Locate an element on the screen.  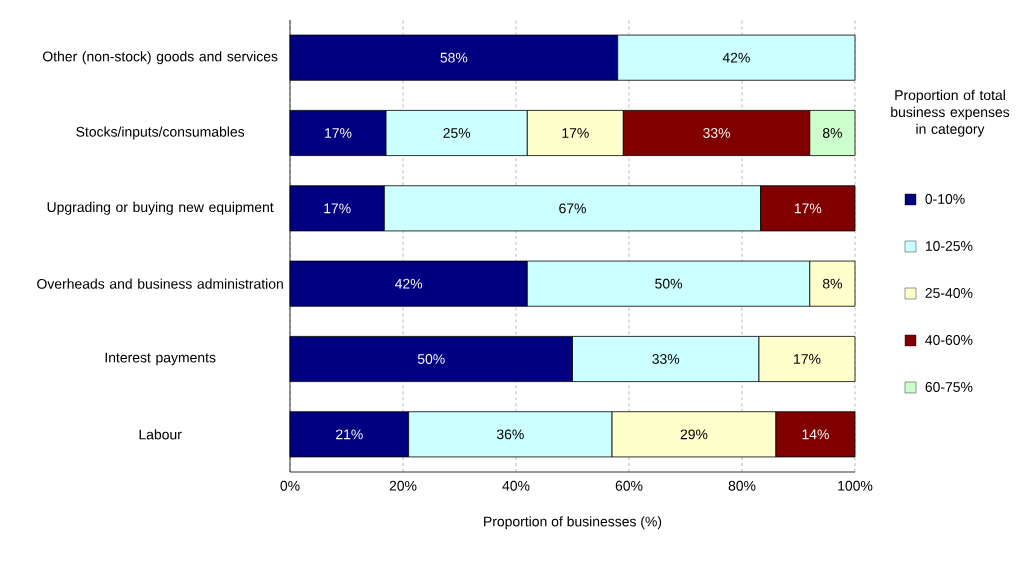
data-label: 21% is located at coordinates (349, 434).